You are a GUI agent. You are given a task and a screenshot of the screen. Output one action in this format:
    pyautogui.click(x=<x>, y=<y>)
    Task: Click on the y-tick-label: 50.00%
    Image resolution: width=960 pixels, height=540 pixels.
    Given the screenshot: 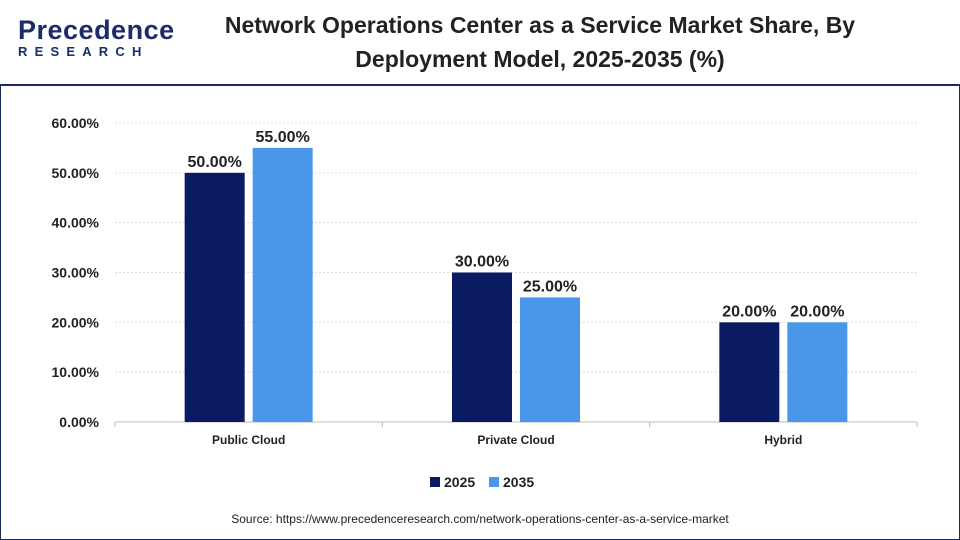 What is the action you would take?
    pyautogui.click(x=76, y=173)
    